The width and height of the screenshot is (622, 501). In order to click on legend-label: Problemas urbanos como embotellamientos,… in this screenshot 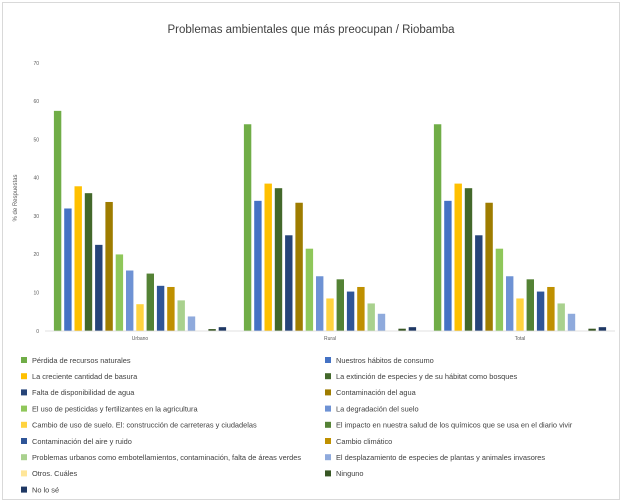, I will do `click(166, 457)`.